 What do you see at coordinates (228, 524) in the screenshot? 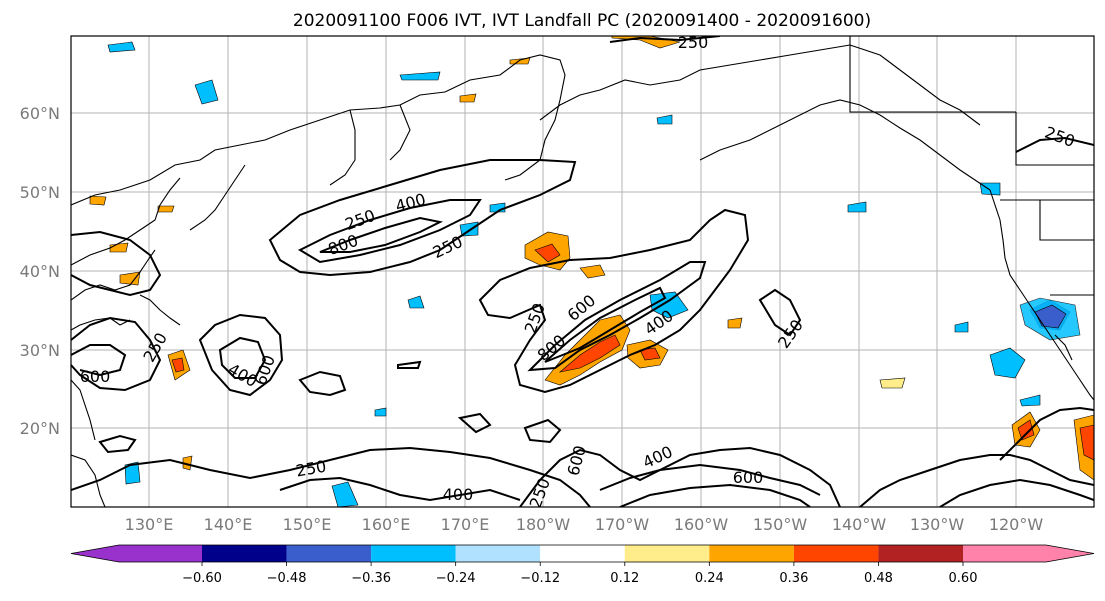
I see `lon-label: 140°E` at bounding box center [228, 524].